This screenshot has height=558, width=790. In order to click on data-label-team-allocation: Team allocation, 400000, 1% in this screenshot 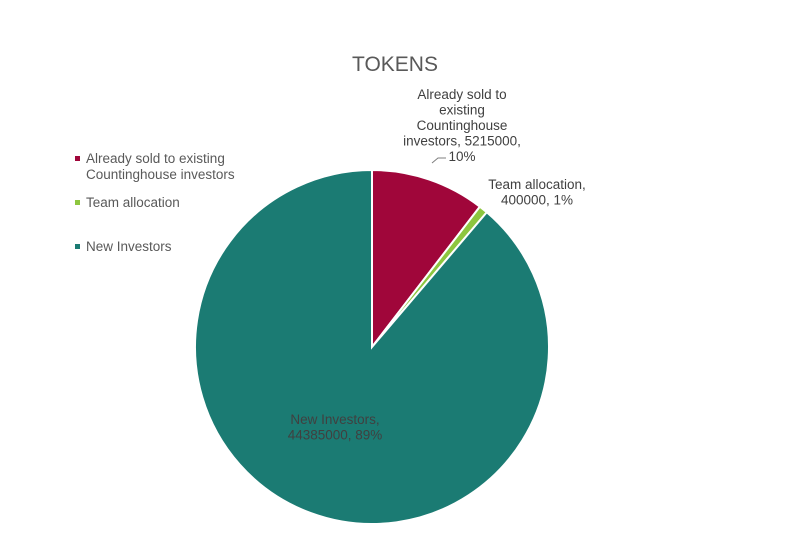, I will do `click(537, 192)`.